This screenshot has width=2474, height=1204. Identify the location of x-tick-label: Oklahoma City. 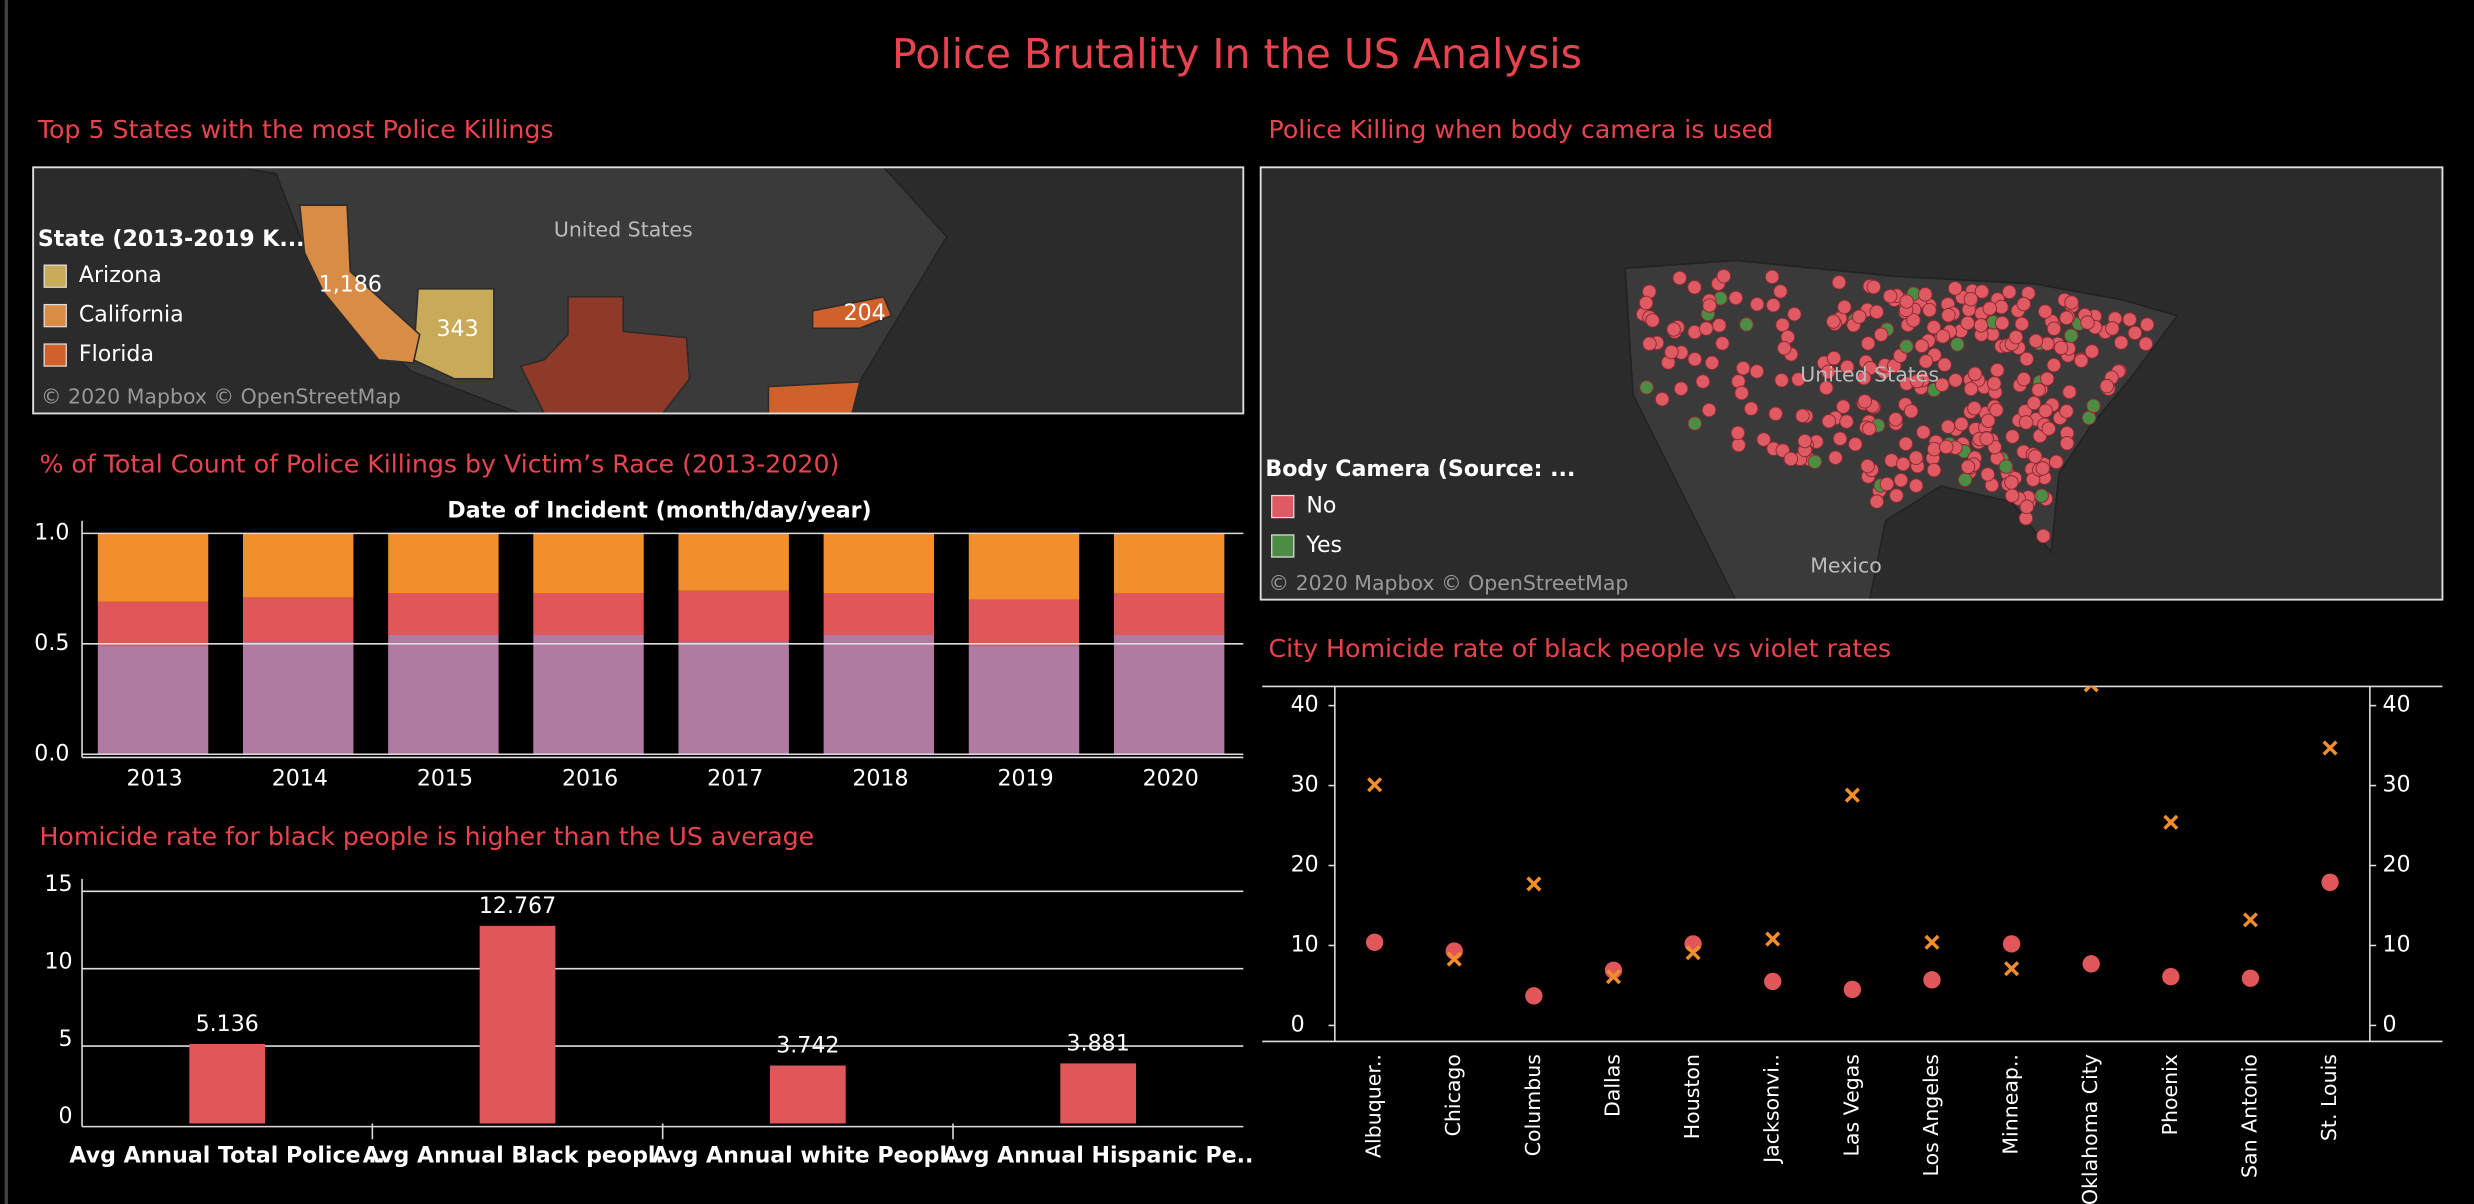
(2090, 1129).